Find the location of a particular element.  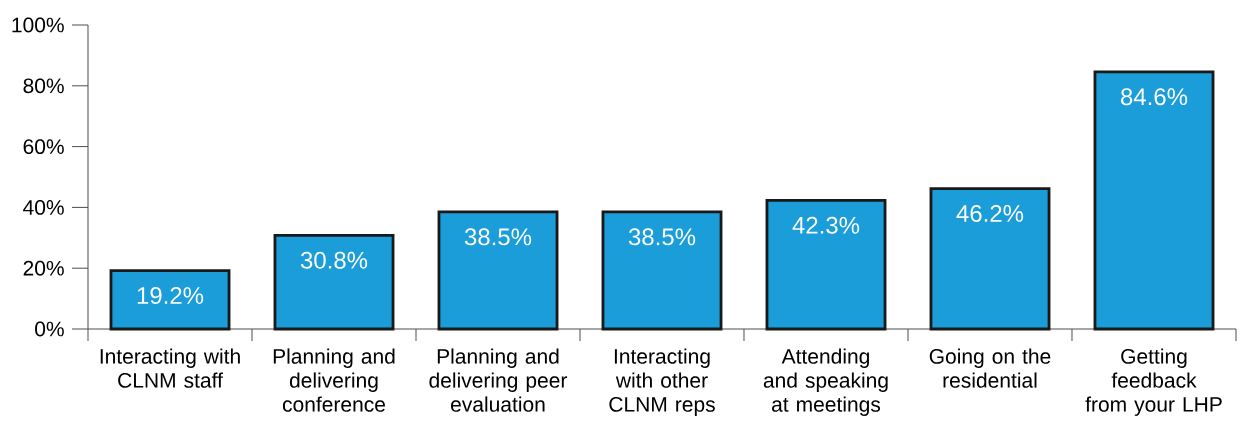

x-tick-label: Attending and speaking at meetings is located at coordinates (825, 382).